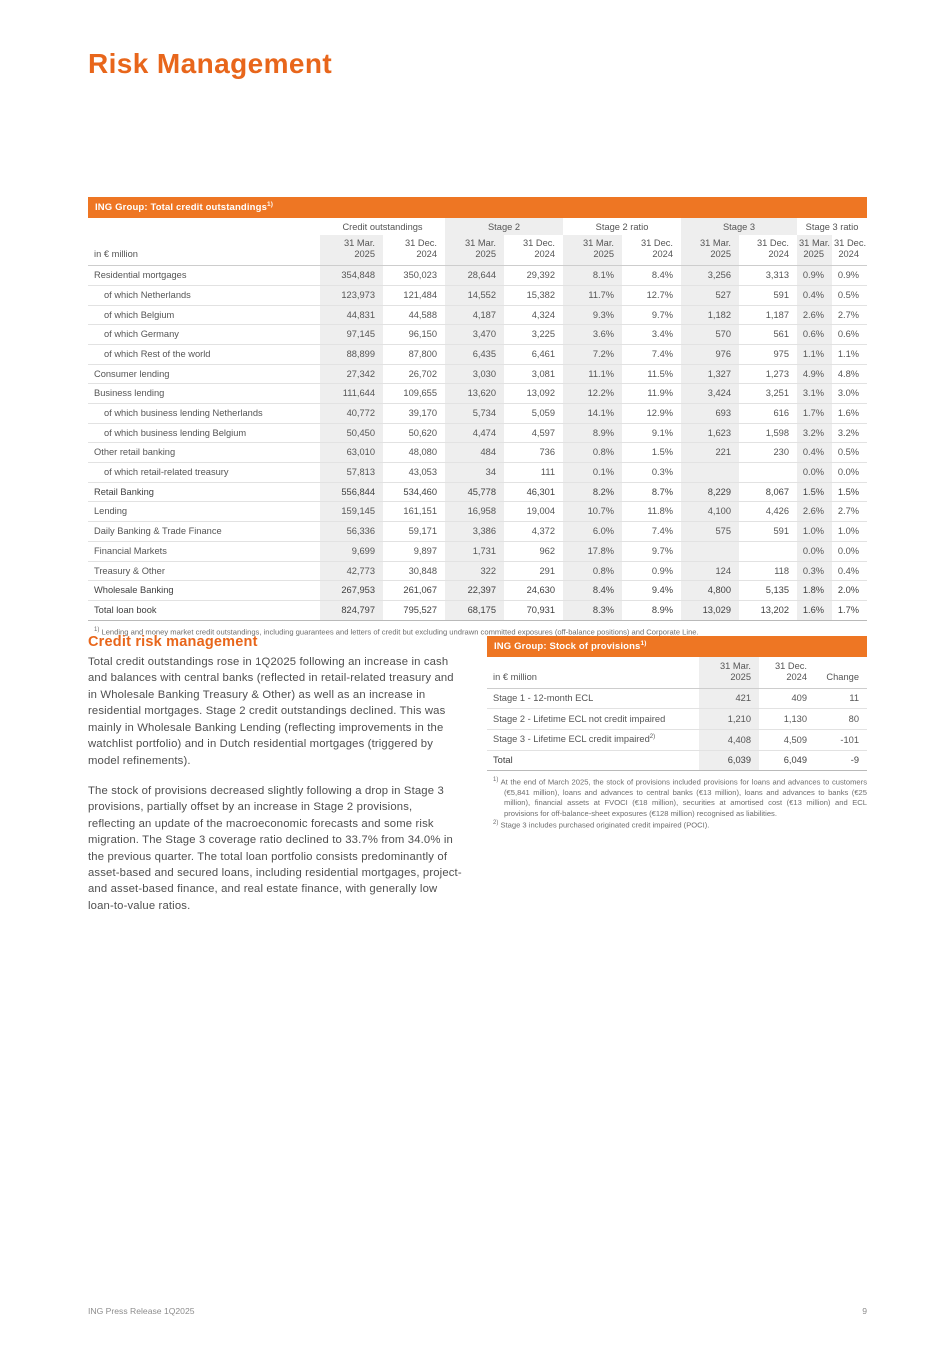 Image resolution: width=950 pixels, height=1345 pixels. What do you see at coordinates (652, 531) in the screenshot?
I see `row-value: 7.4%` at bounding box center [652, 531].